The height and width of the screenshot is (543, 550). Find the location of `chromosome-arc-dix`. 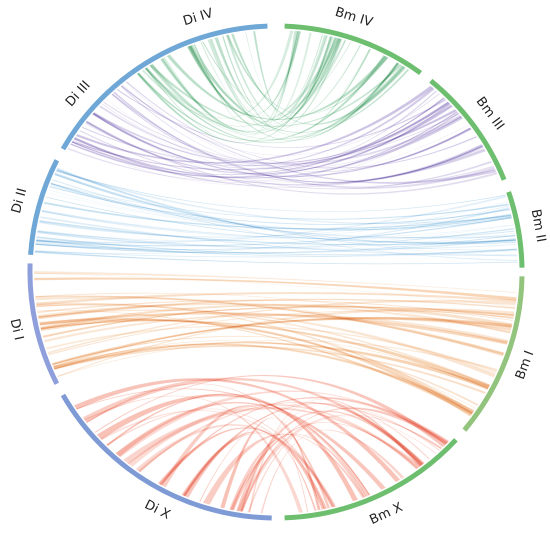

chromosome-arc-dix is located at coordinates (166, 457).